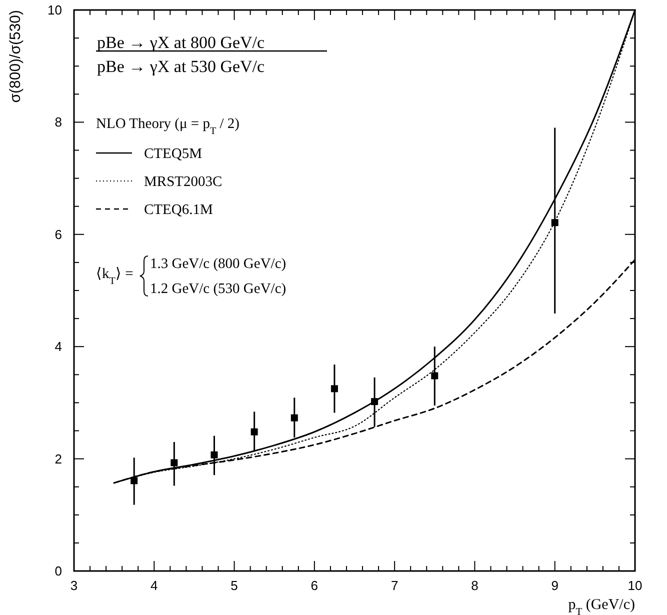 The height and width of the screenshot is (615, 667). Describe the element at coordinates (154, 585) in the screenshot. I see `x-tick-label: 4` at that location.